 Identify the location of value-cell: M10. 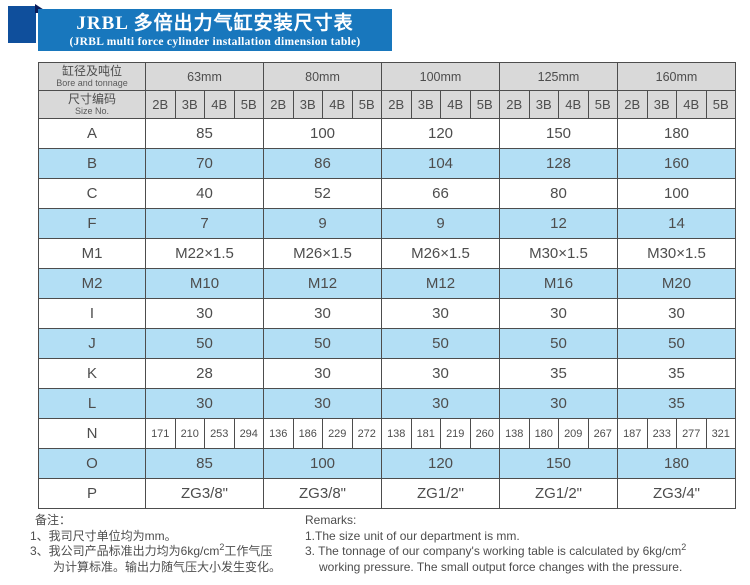
(204, 283).